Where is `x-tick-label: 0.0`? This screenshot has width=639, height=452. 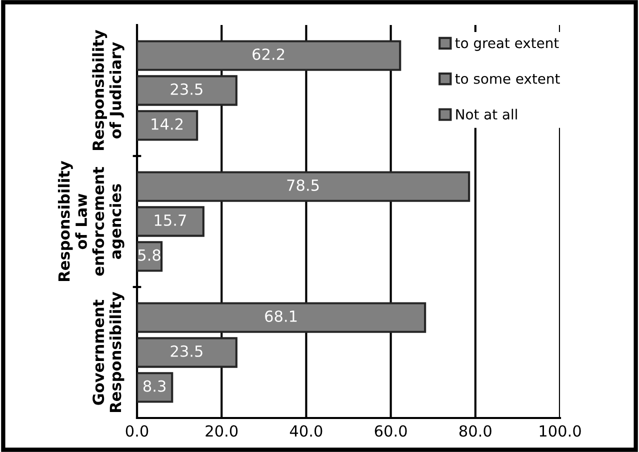 x-tick-label: 0.0 is located at coordinates (137, 431).